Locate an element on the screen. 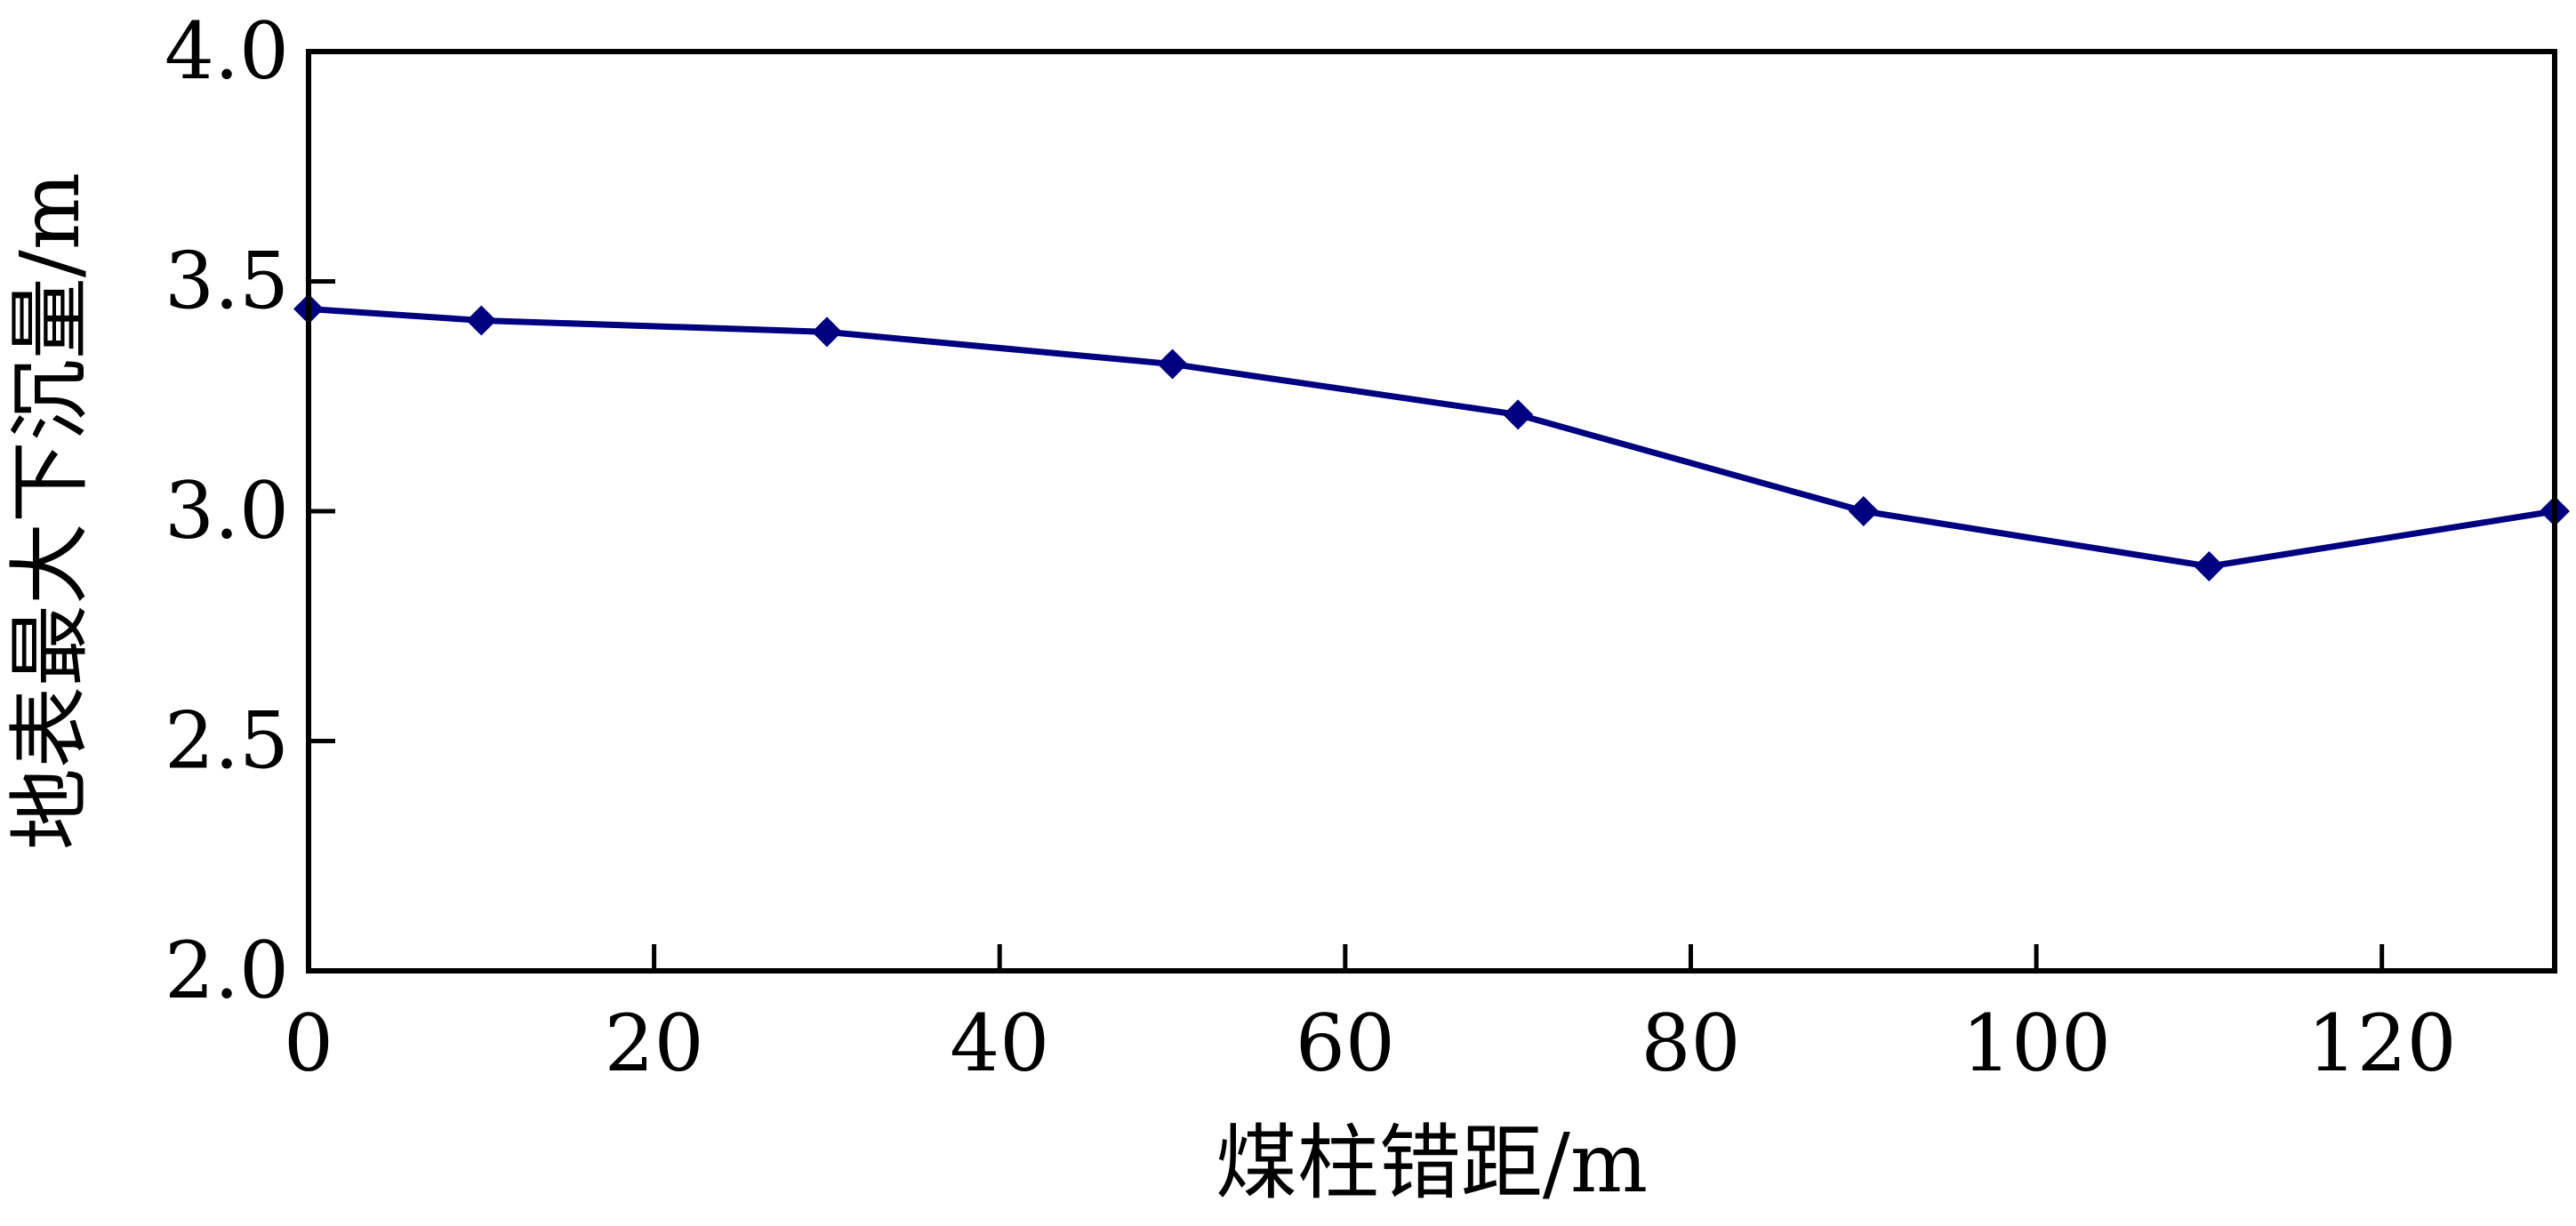 This screenshot has width=2576, height=1226. y-axis-label: 地表最大下沉量/m is located at coordinates (50, 511).